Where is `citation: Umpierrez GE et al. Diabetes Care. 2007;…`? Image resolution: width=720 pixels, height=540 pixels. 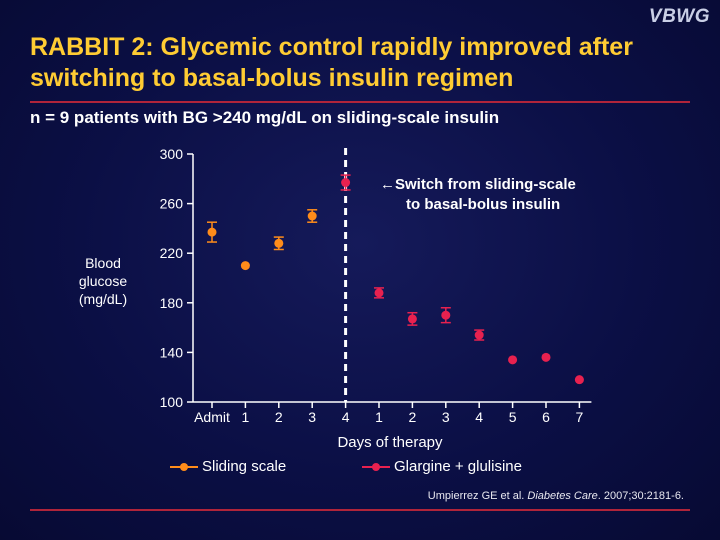
citation: Umpierrez GE et al. Diabetes Care. 2007;… is located at coordinates (556, 496).